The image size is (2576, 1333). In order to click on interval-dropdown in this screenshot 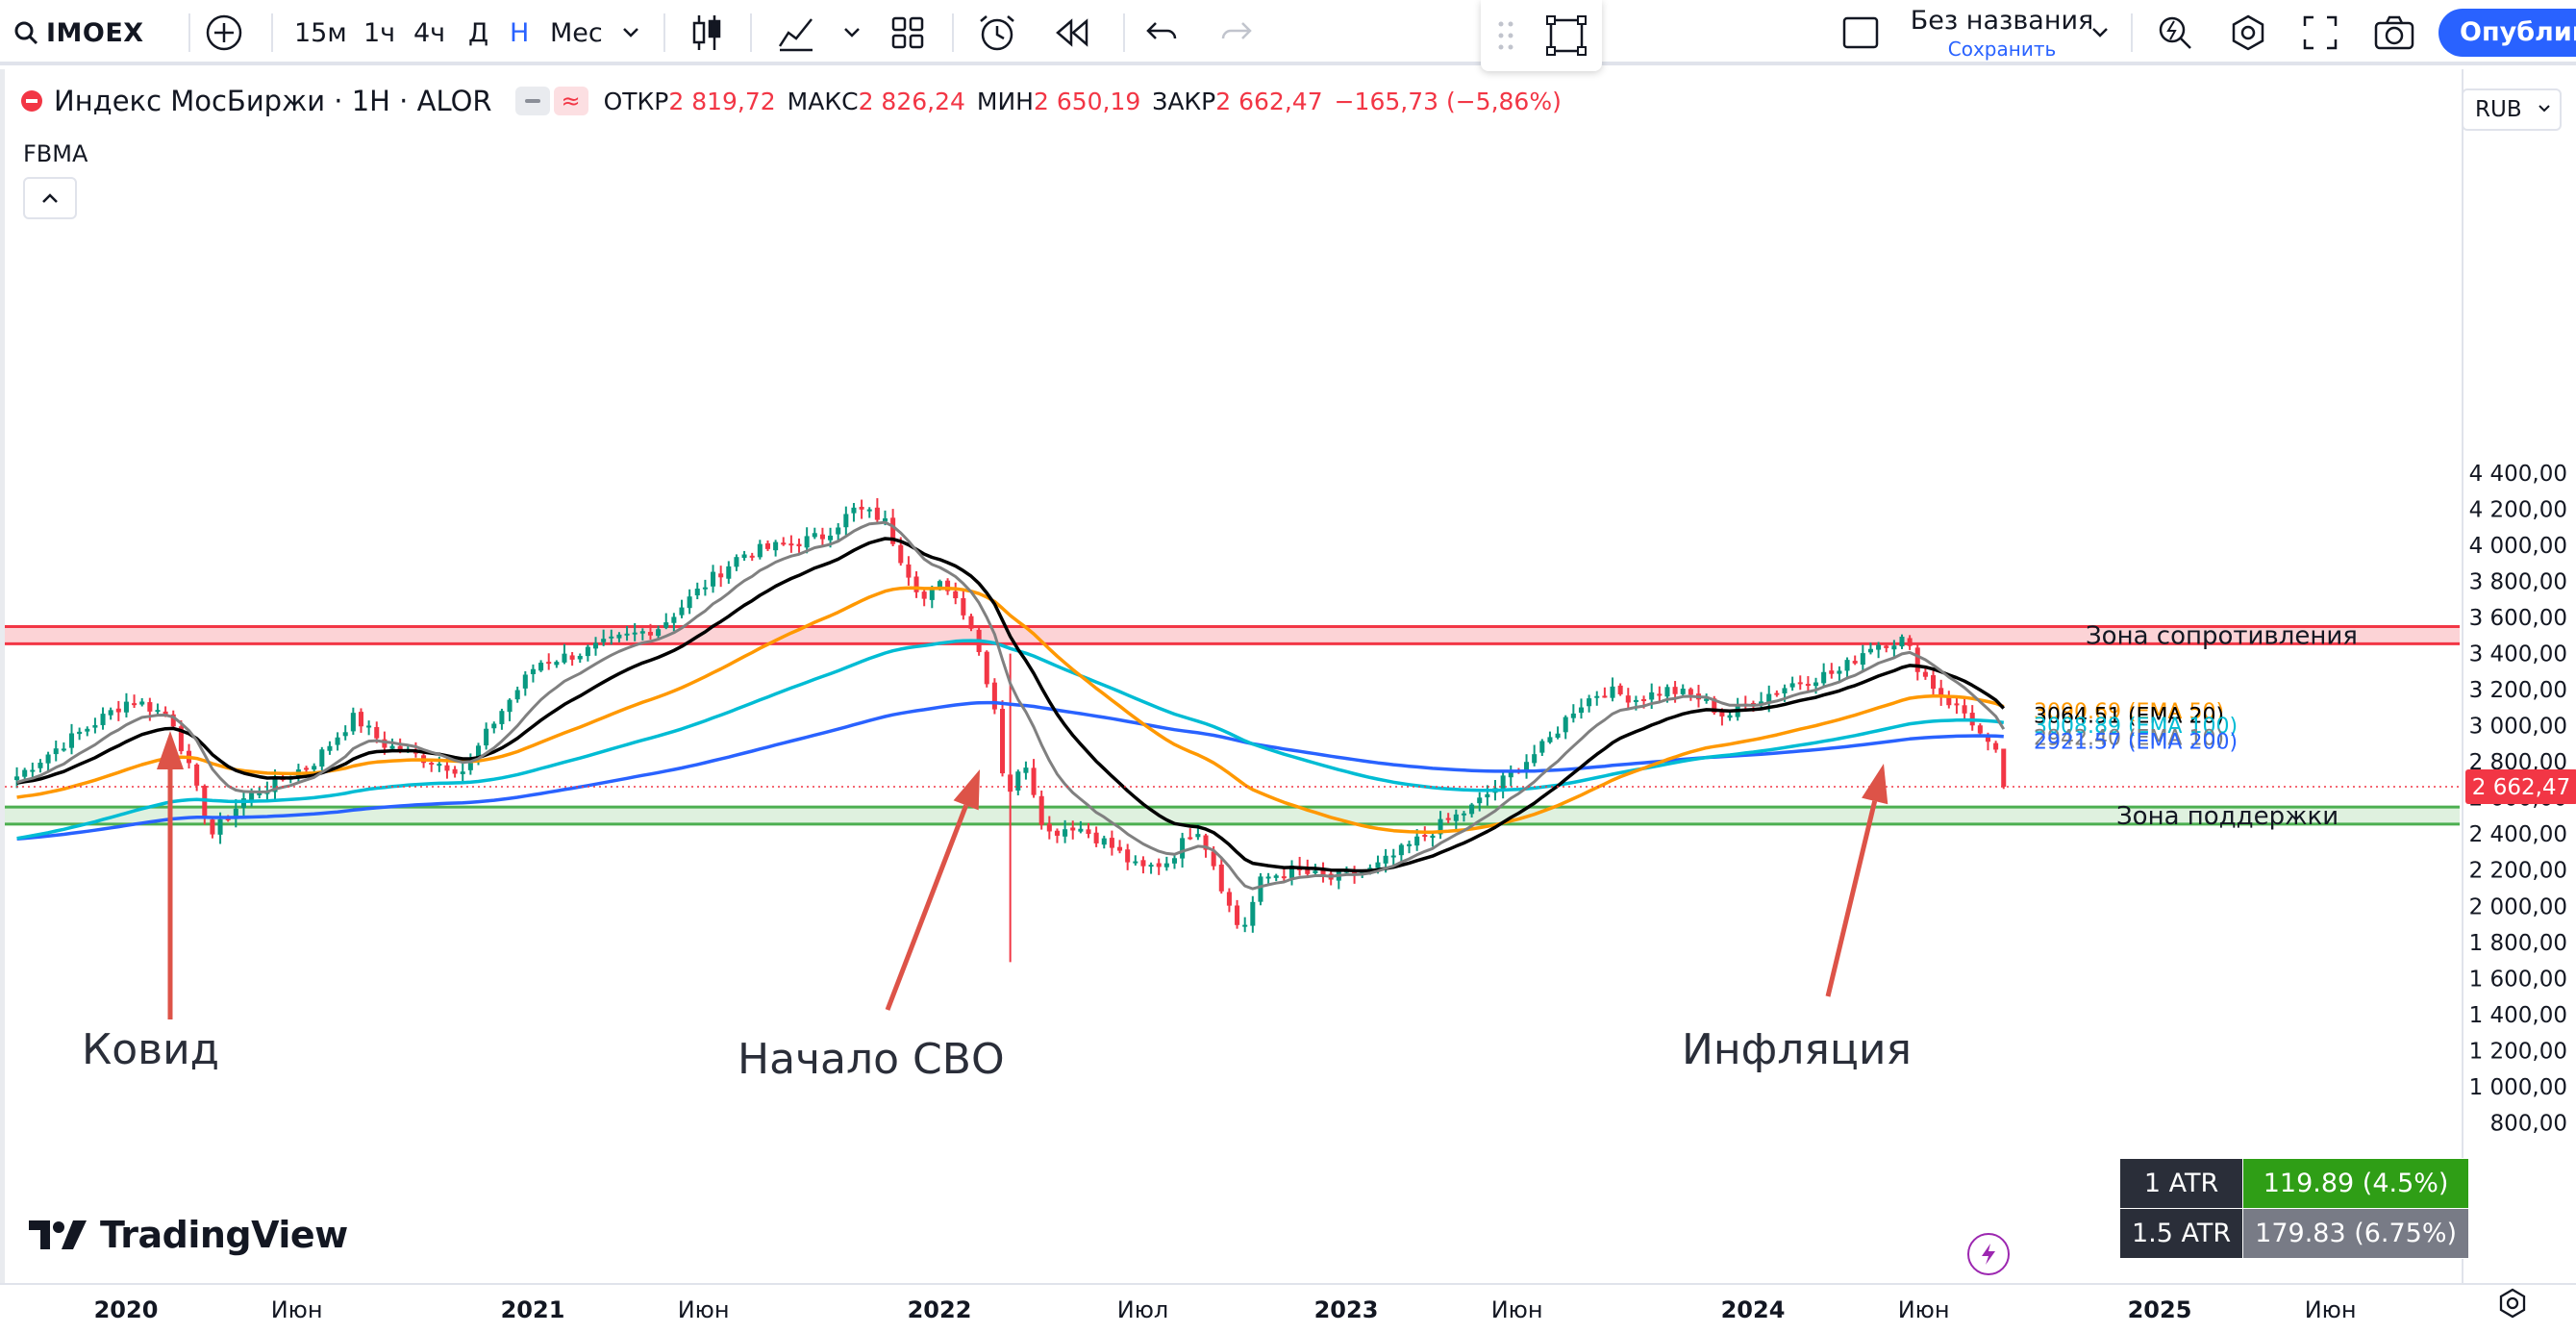, I will do `click(630, 32)`.